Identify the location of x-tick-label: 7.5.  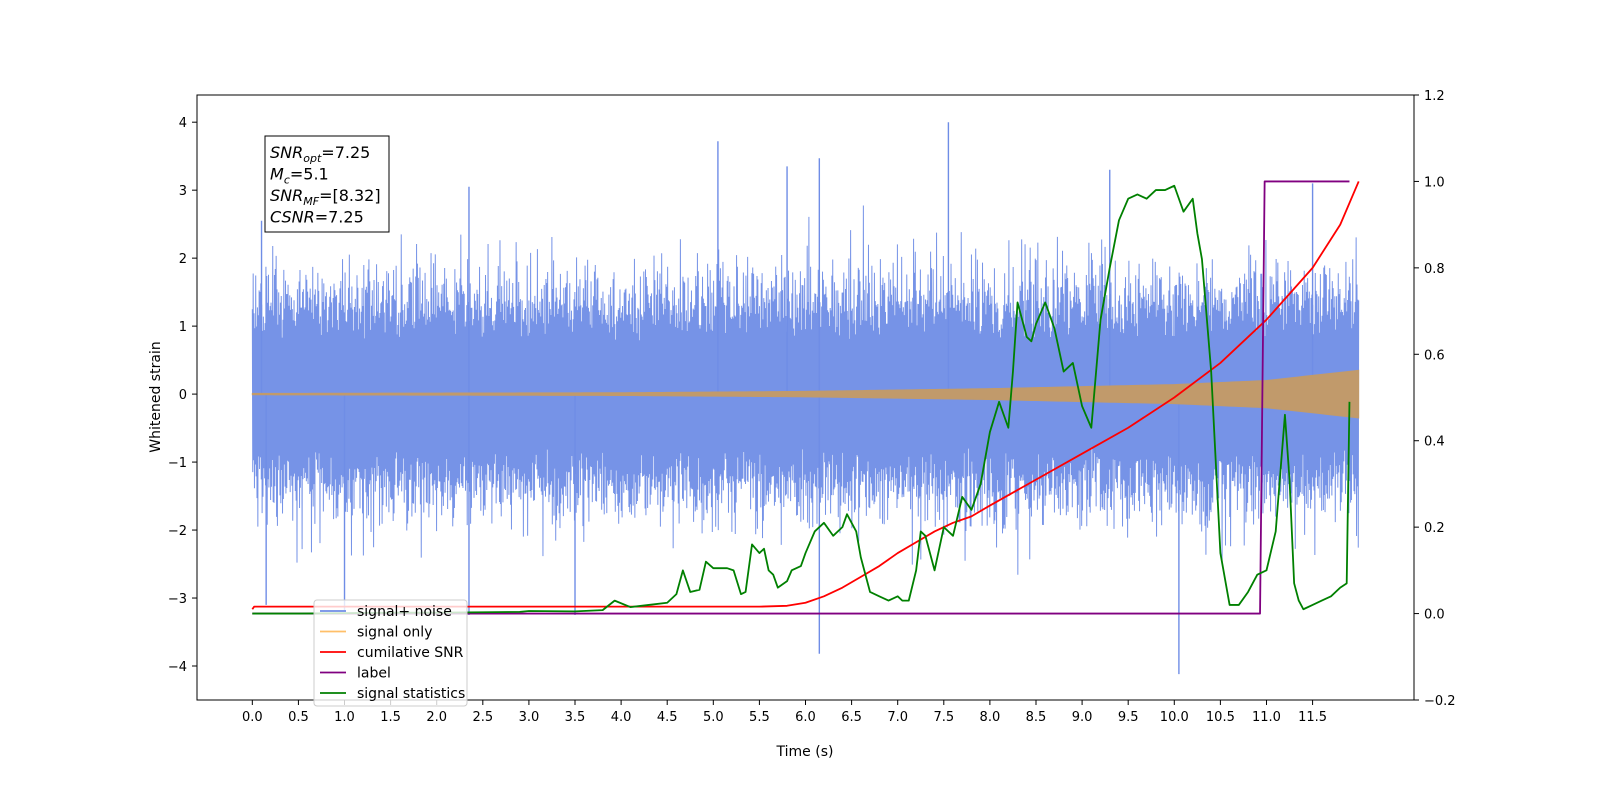
(943, 717).